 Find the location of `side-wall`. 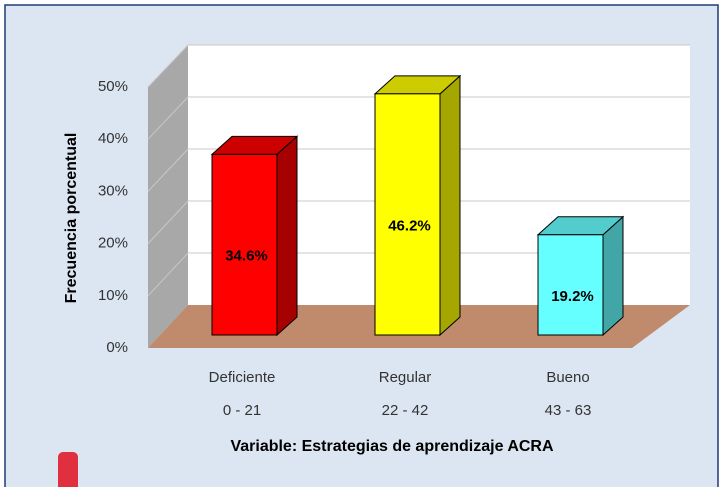

side-wall is located at coordinates (168, 196).